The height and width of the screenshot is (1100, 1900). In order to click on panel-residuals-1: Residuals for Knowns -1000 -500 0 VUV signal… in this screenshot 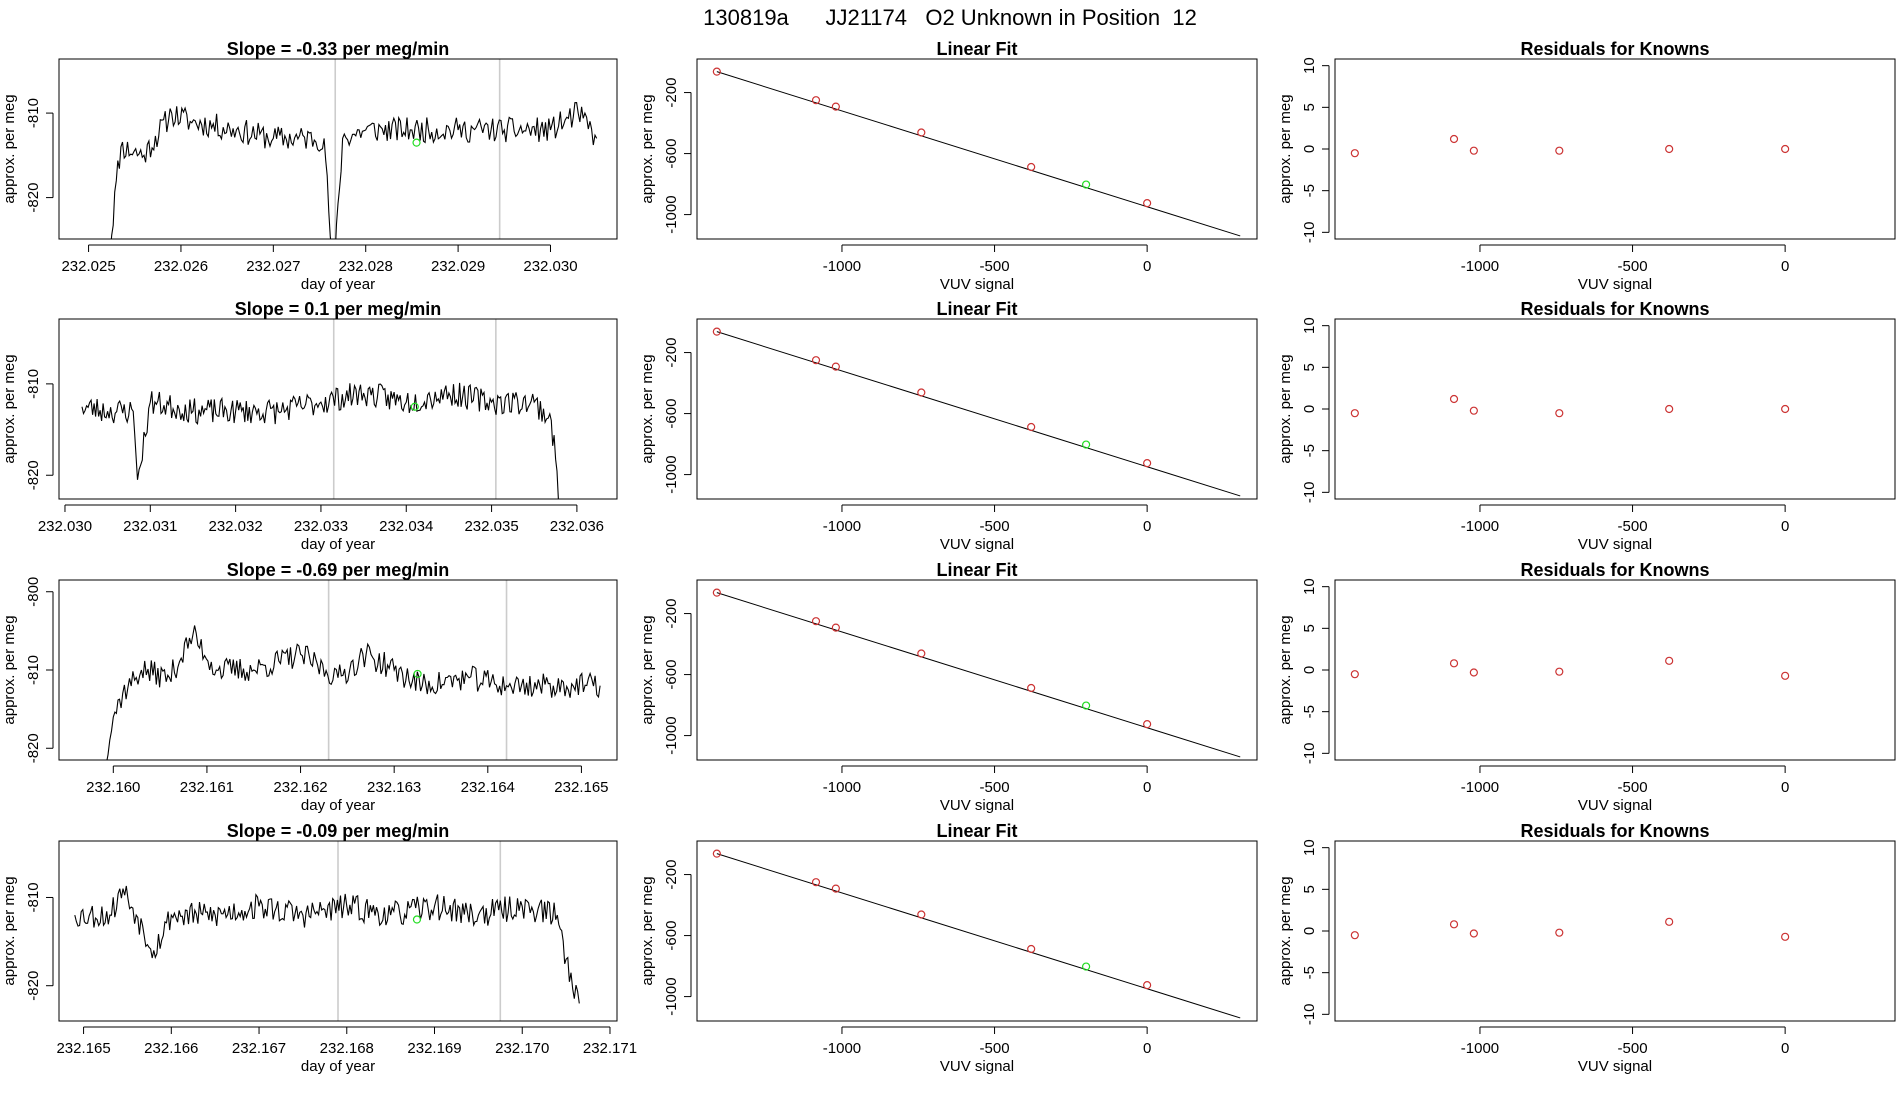, I will do `click(1586, 166)`.